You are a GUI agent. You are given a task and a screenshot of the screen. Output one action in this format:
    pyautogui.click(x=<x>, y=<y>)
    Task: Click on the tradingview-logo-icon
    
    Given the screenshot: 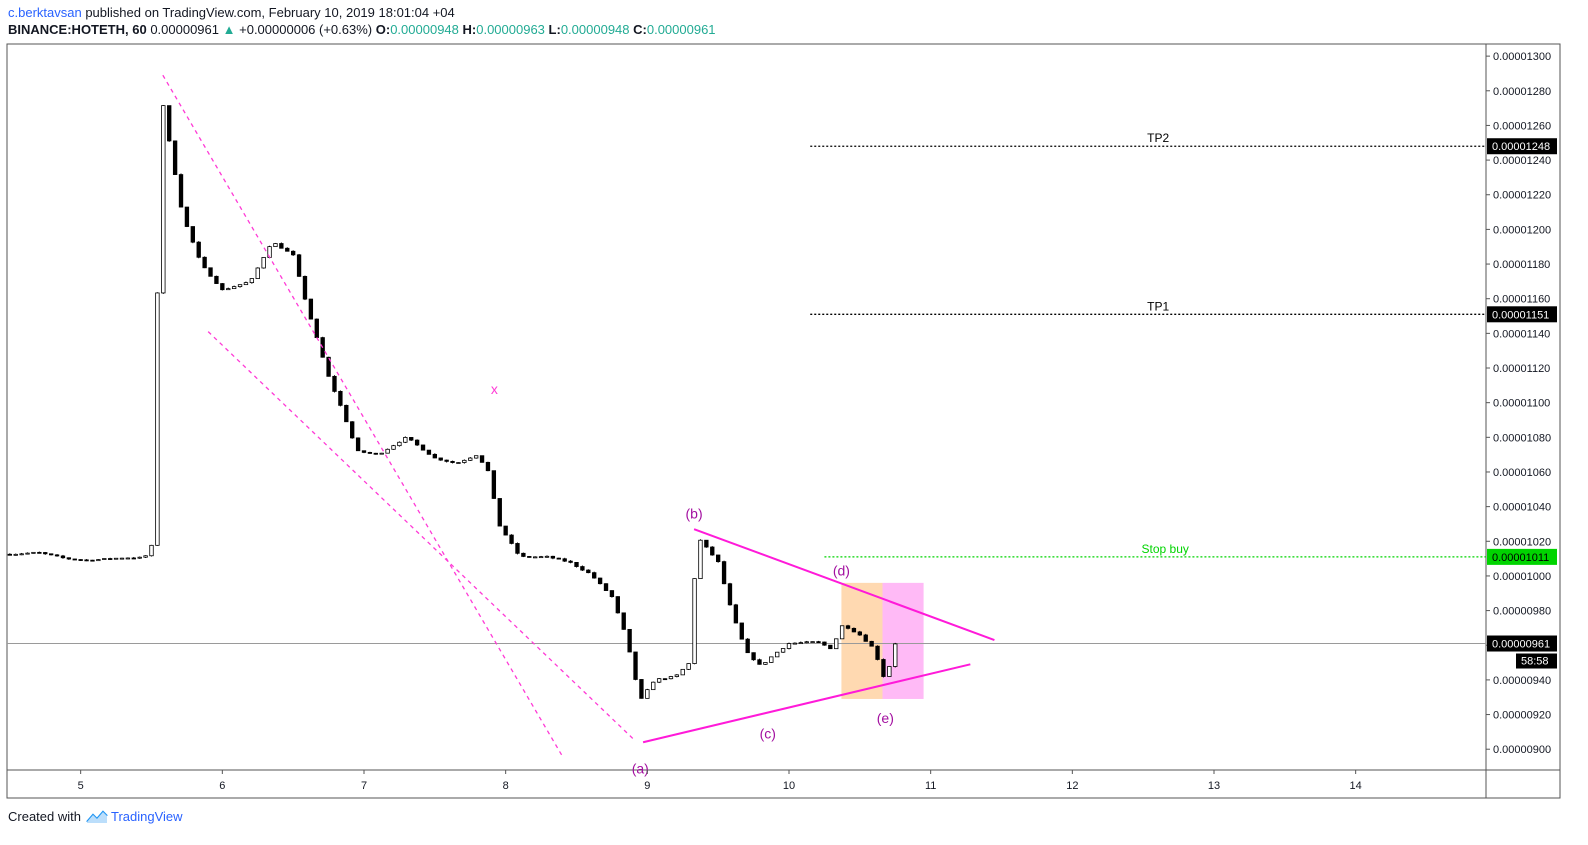 What is the action you would take?
    pyautogui.click(x=97, y=816)
    